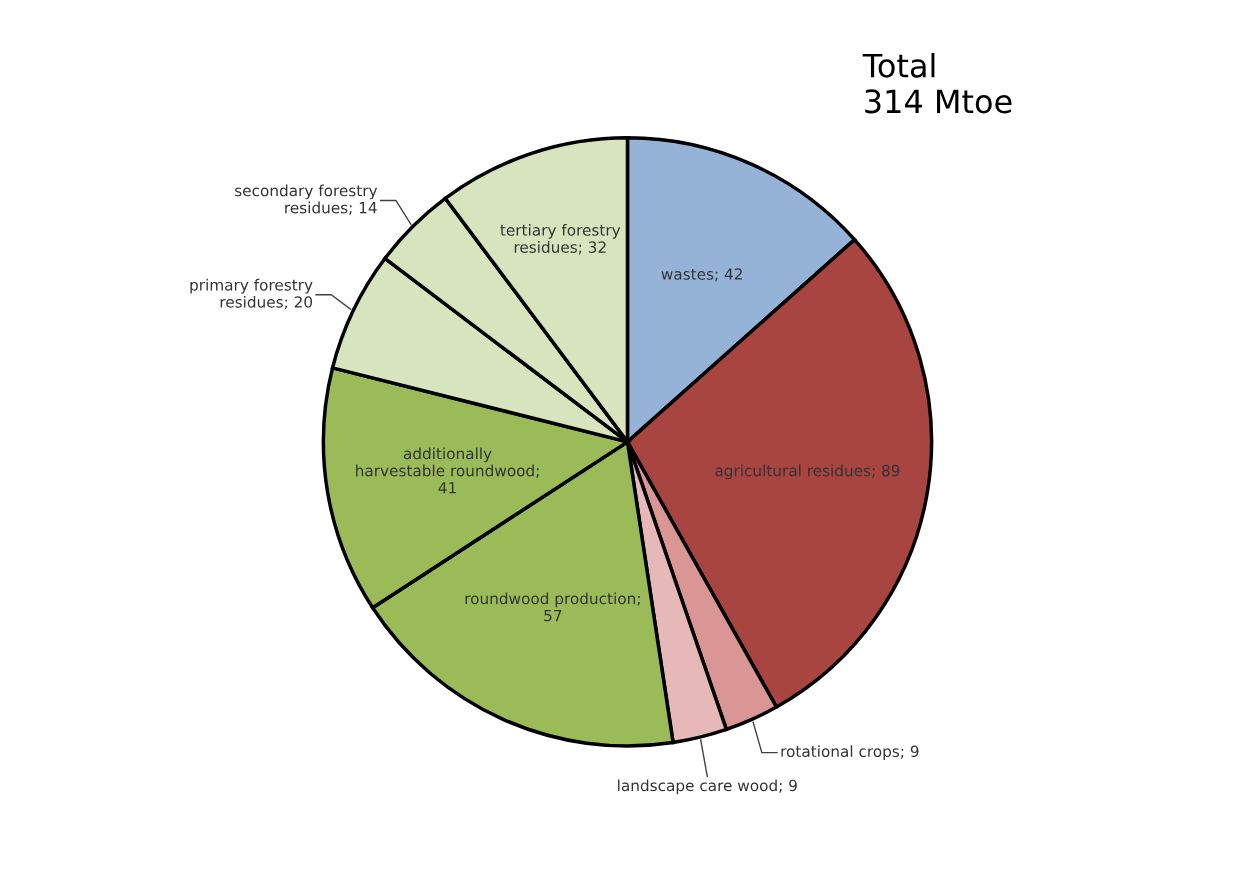  Describe the element at coordinates (447, 470) in the screenshot. I see `slice-label: additionally harvestable roundwood; 41` at that location.